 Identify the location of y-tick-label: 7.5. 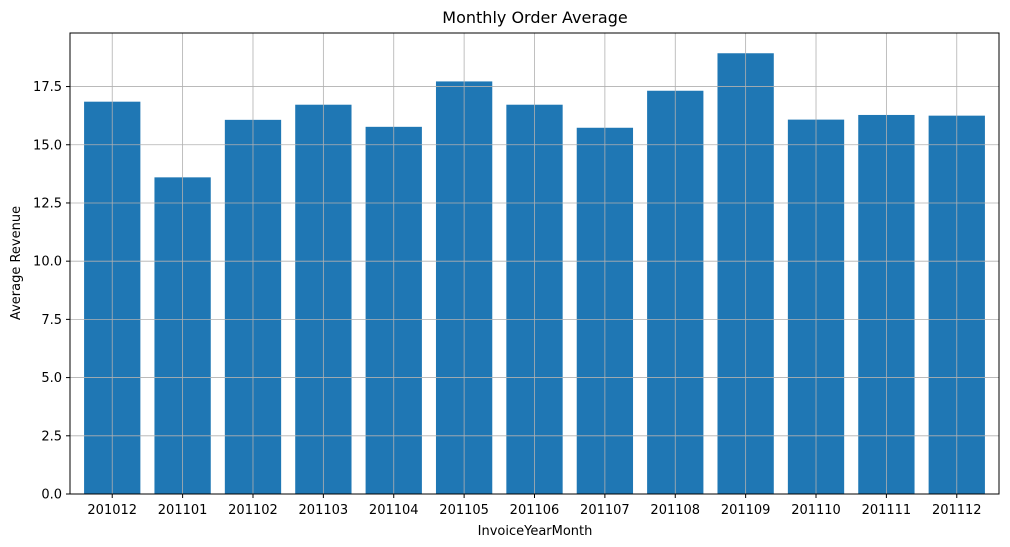
(51, 320).